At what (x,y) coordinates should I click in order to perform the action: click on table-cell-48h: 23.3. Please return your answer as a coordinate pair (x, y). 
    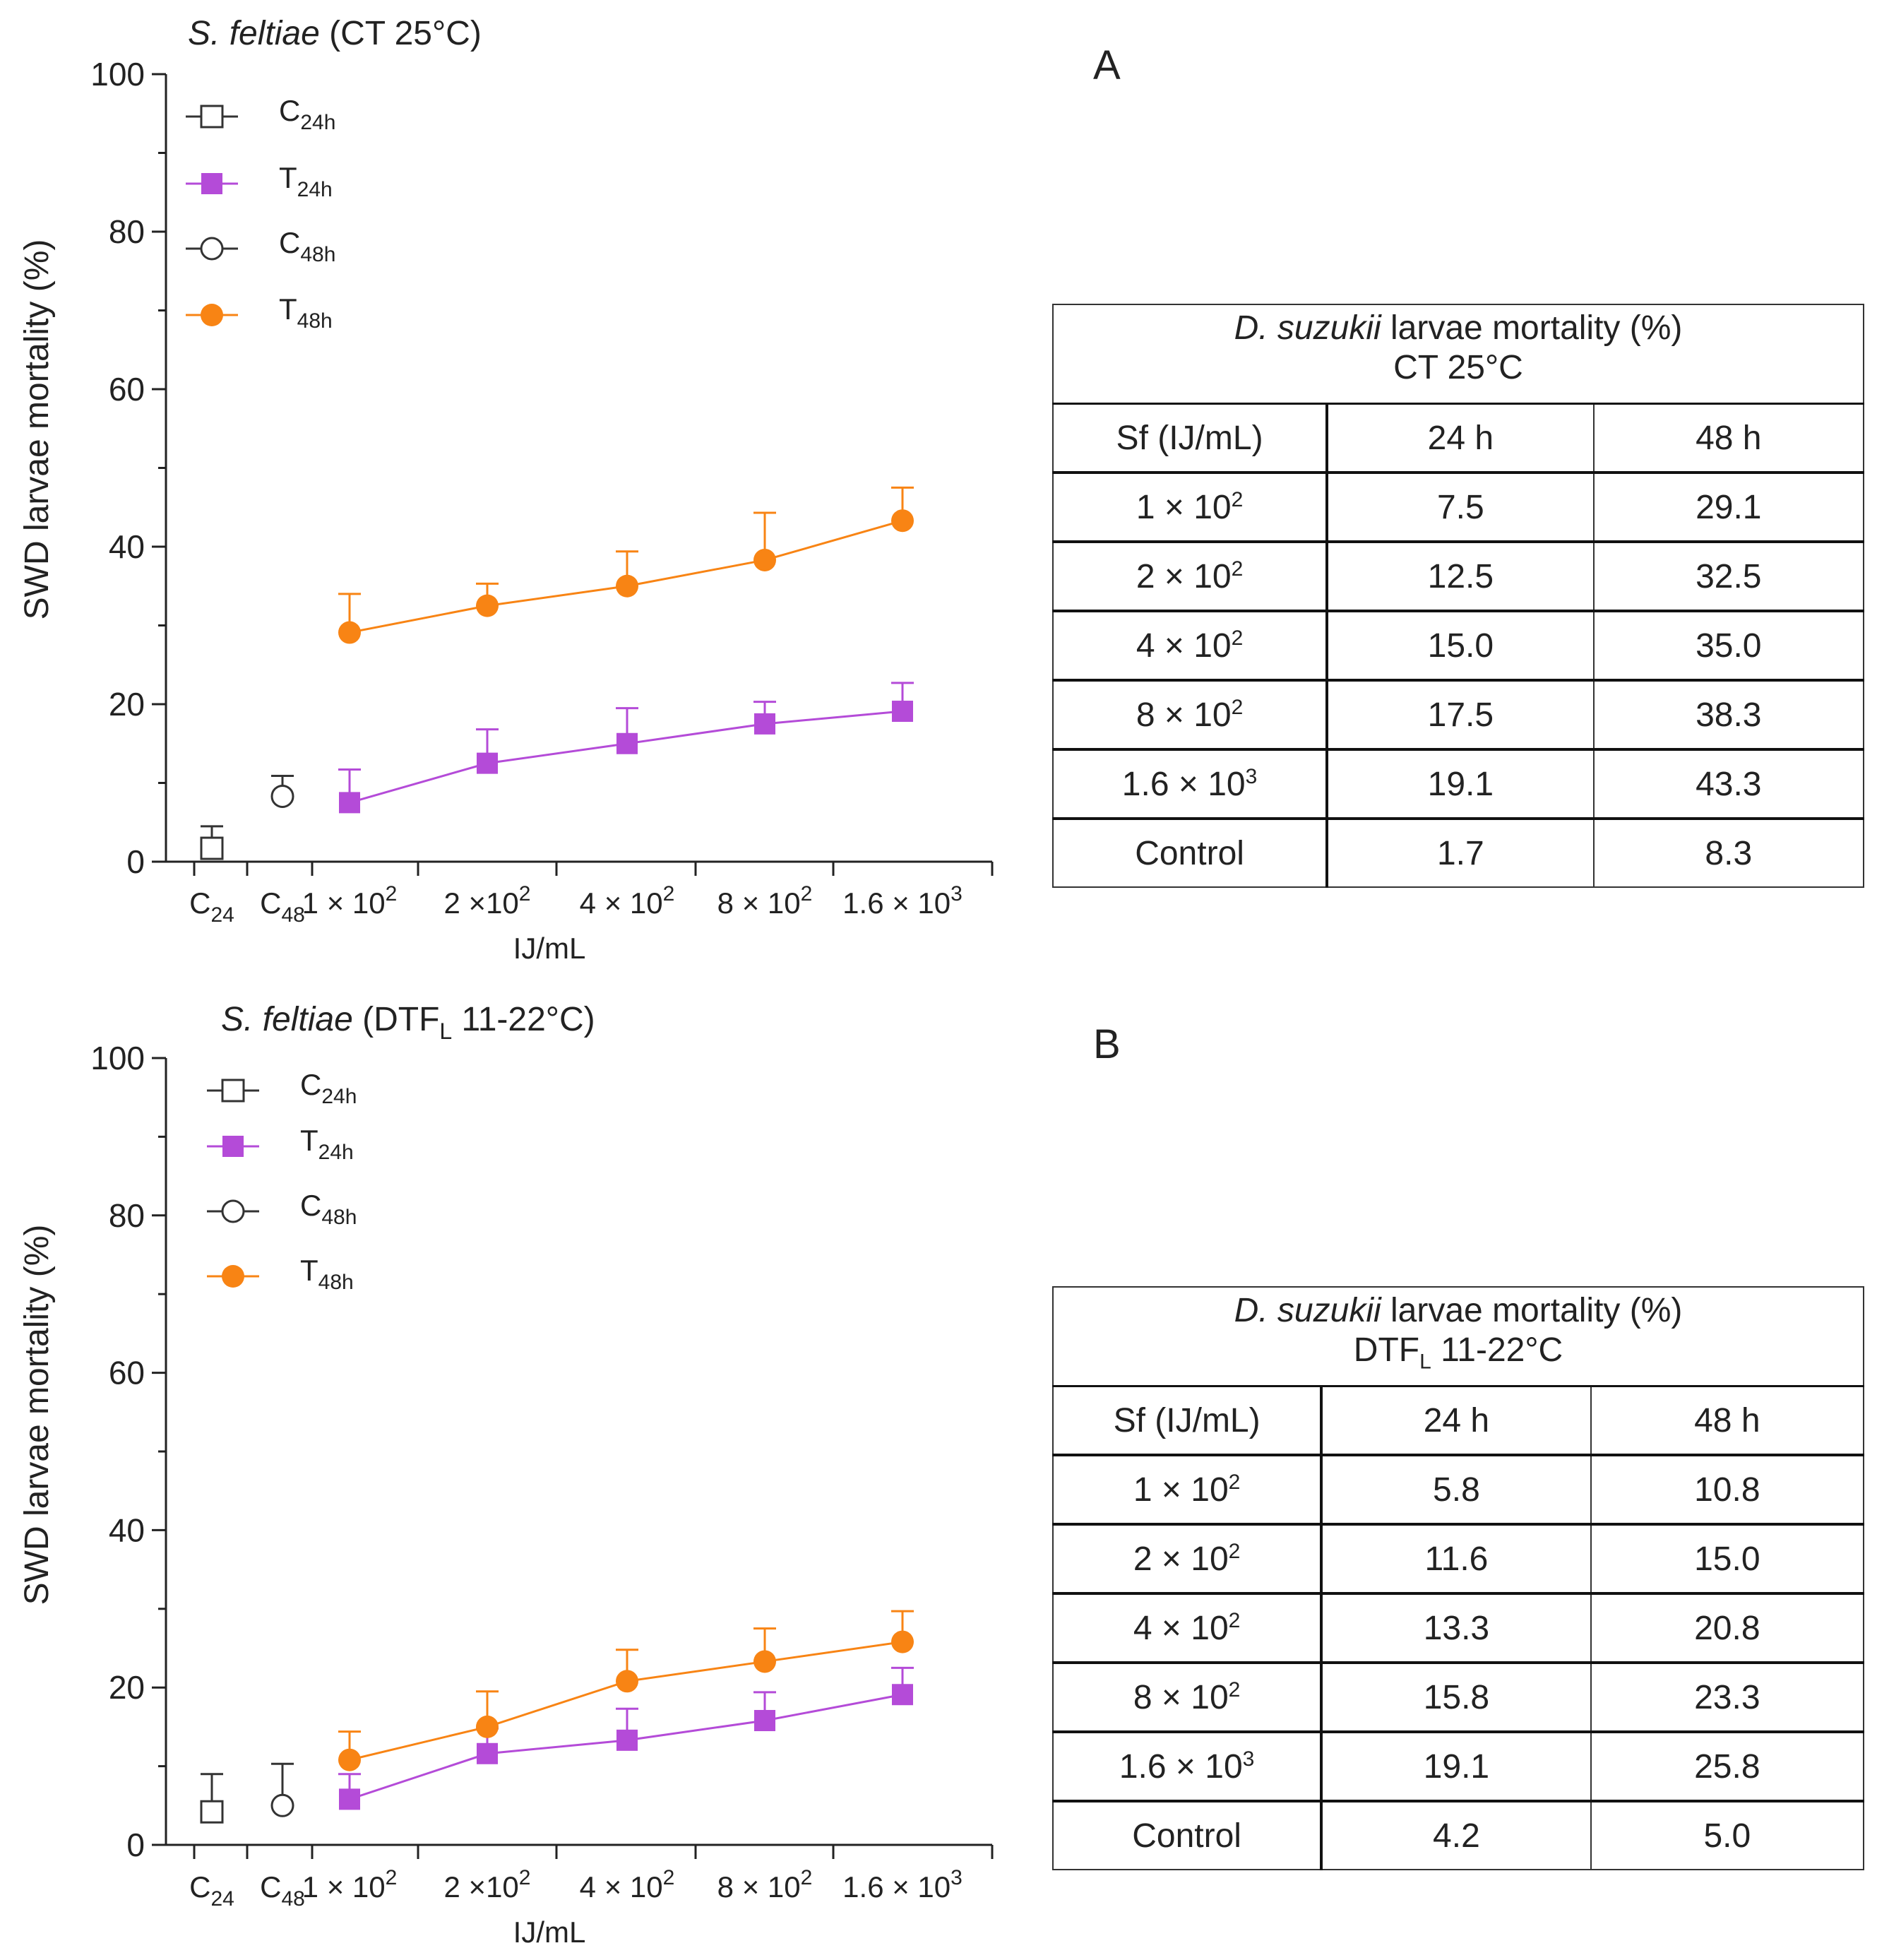
    Looking at the image, I should click on (1727, 1697).